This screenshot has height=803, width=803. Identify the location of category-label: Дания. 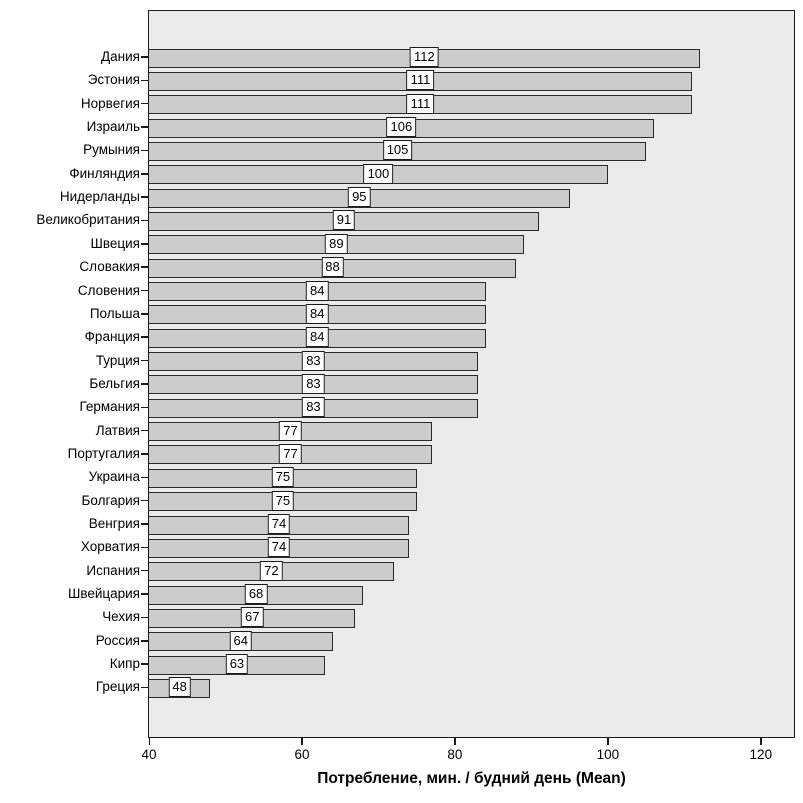
(120, 56).